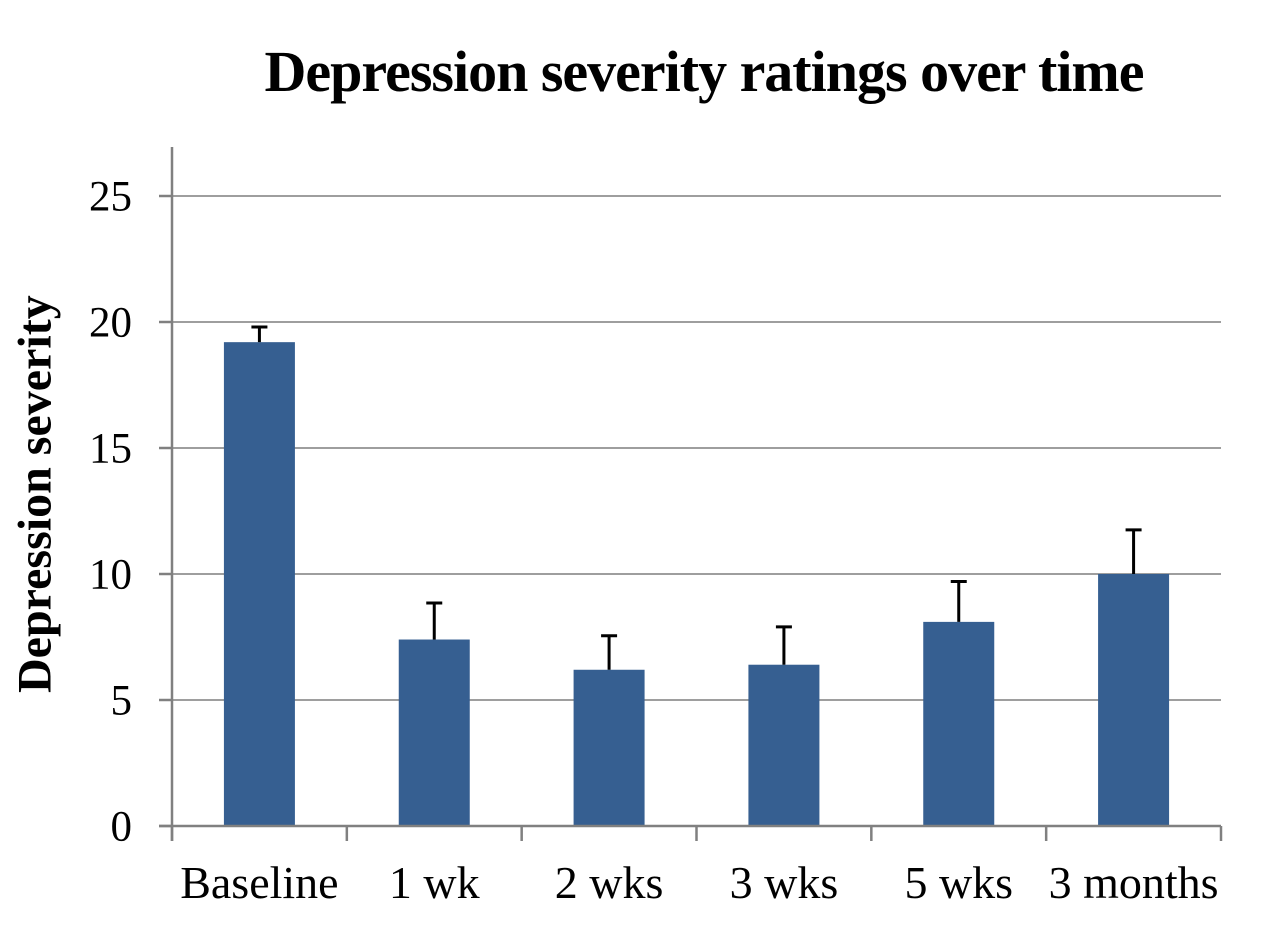 The width and height of the screenshot is (1268, 932). Describe the element at coordinates (1134, 882) in the screenshot. I see `x-category-label-3-months: 3 months` at that location.